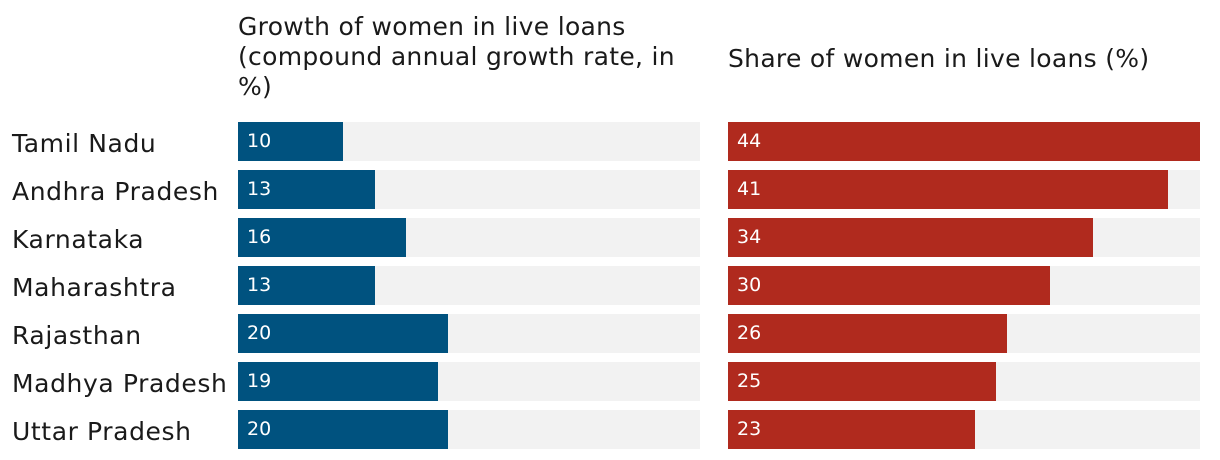 This screenshot has width=1220, height=460. I want to click on share-bar: 23, so click(851, 429).